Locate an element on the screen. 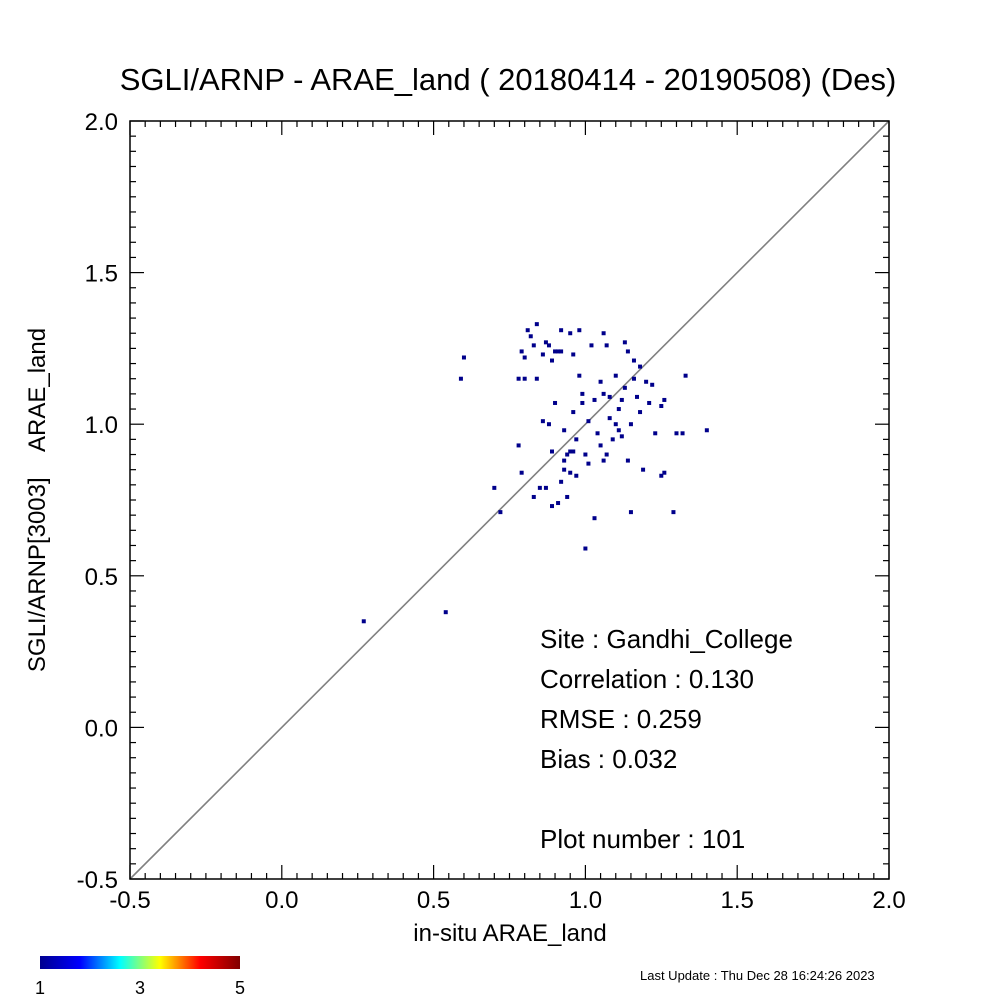  x-tick-label: 1.0 is located at coordinates (585, 900).